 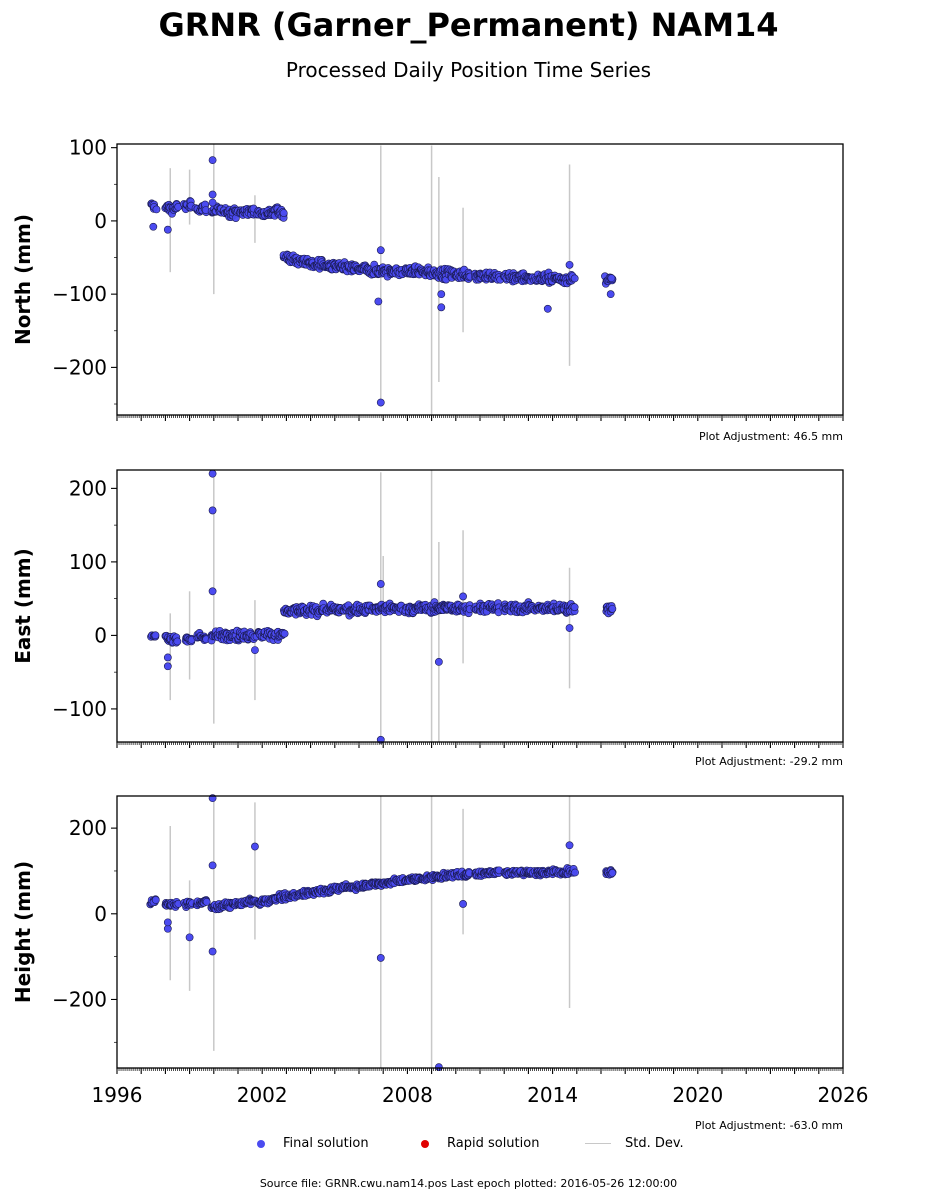 What do you see at coordinates (425, 1143) in the screenshot?
I see `rapid-marker-icon` at bounding box center [425, 1143].